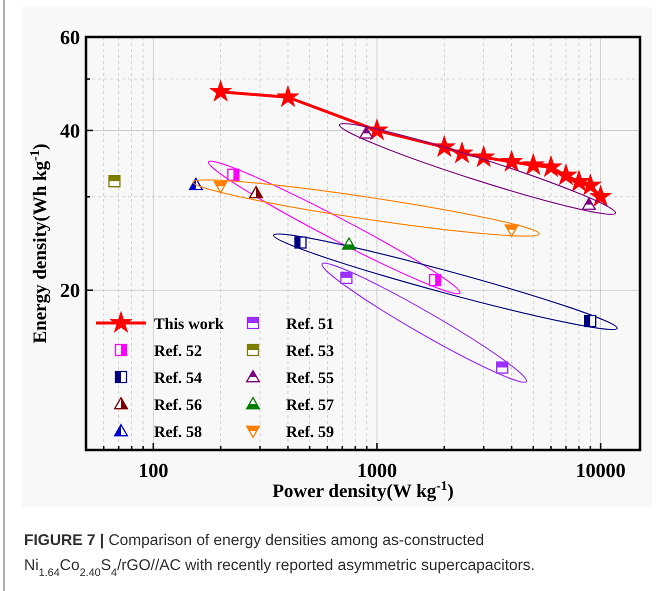  I want to click on legend-label: Ref. 54, so click(178, 378).